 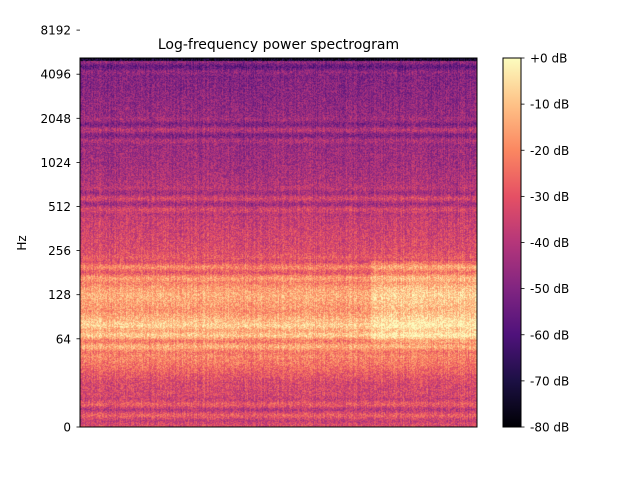 I want to click on colorbar, so click(x=512, y=242).